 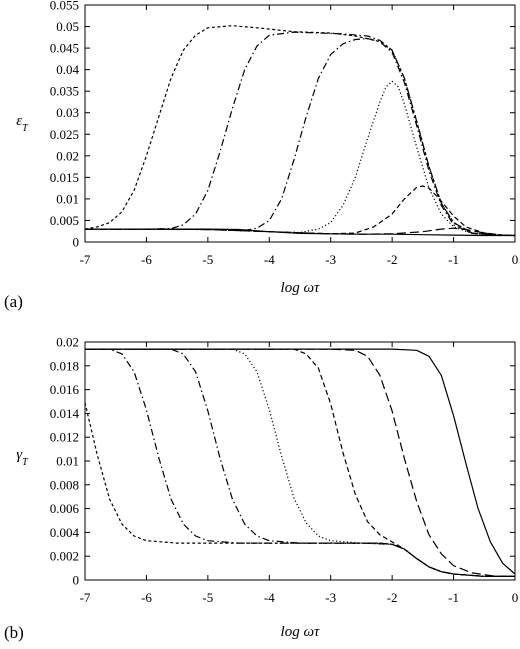 I want to click on y-tick-label: 0.05, so click(x=67, y=26).